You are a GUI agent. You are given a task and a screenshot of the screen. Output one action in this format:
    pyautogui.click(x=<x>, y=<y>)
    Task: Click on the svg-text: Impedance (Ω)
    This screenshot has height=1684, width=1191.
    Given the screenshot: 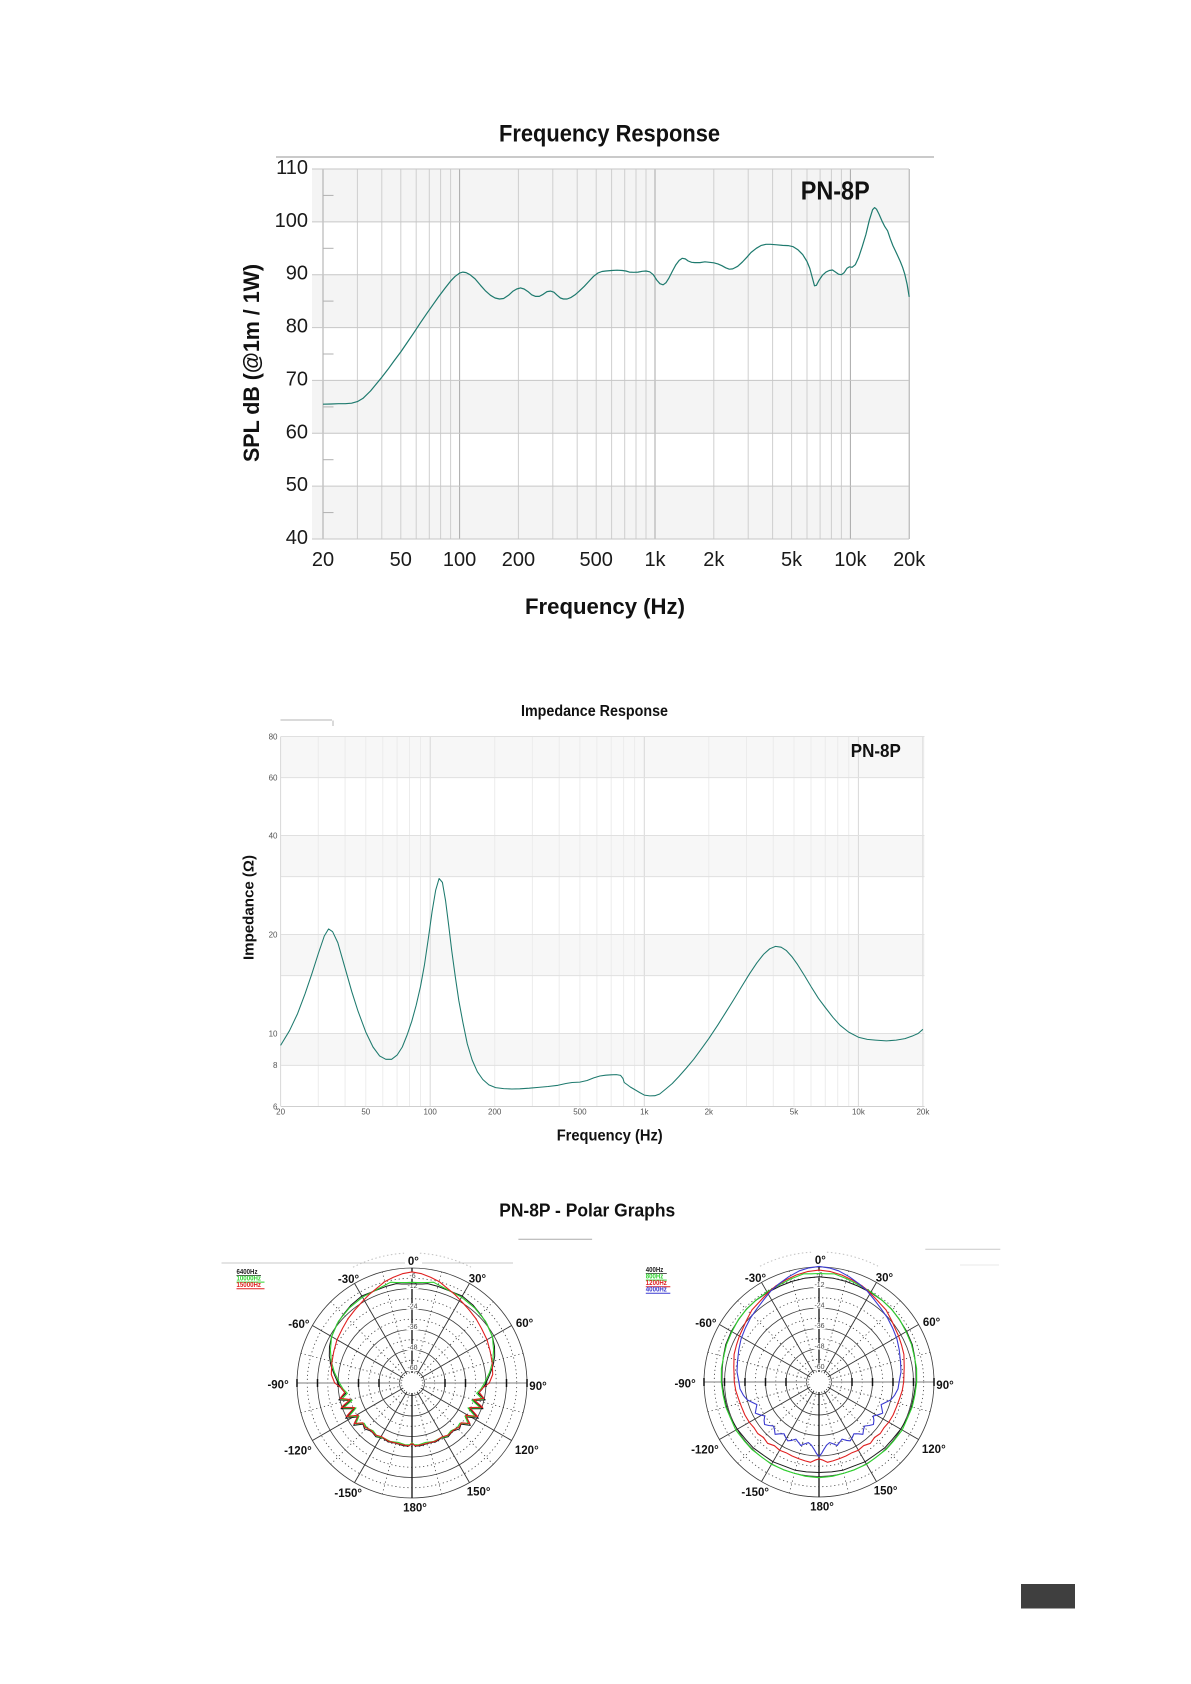 What is the action you would take?
    pyautogui.click(x=249, y=907)
    